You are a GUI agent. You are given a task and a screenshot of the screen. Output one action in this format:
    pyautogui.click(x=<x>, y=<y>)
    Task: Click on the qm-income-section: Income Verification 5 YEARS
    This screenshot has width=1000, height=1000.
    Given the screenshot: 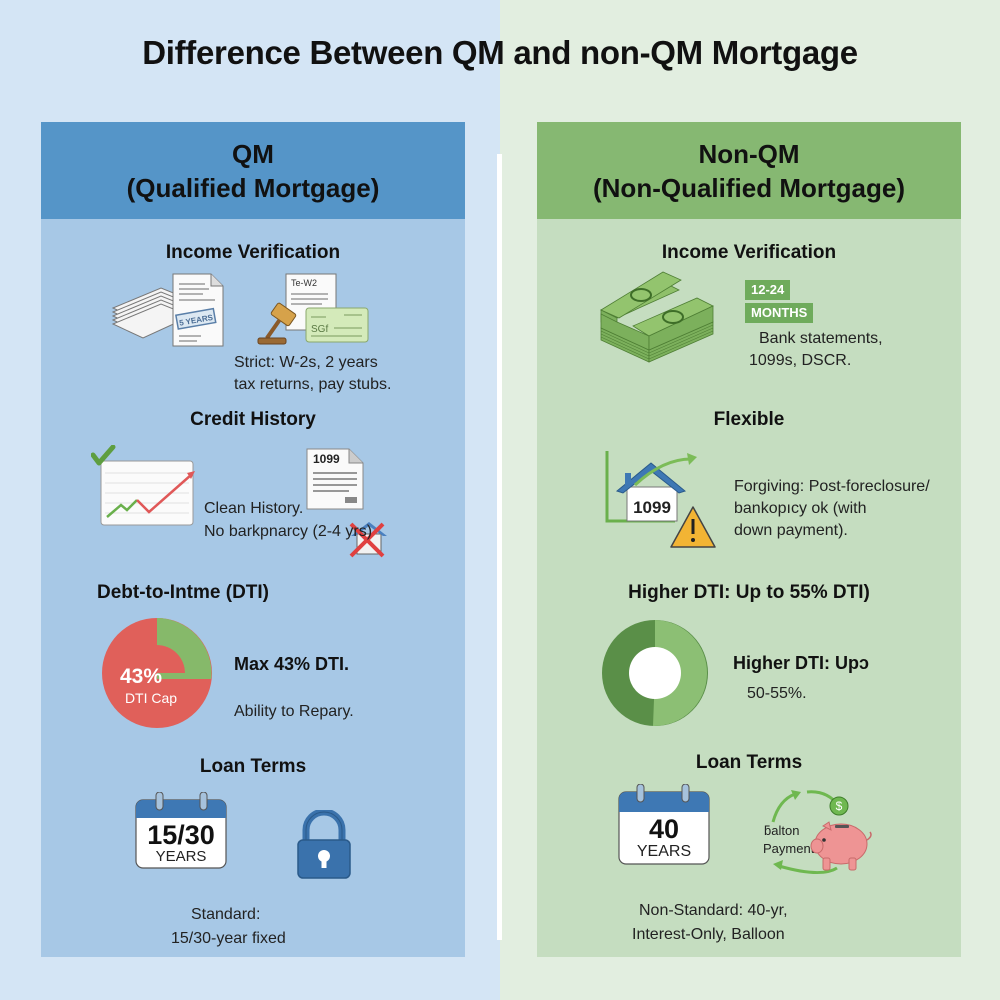 What is the action you would take?
    pyautogui.click(x=253, y=320)
    